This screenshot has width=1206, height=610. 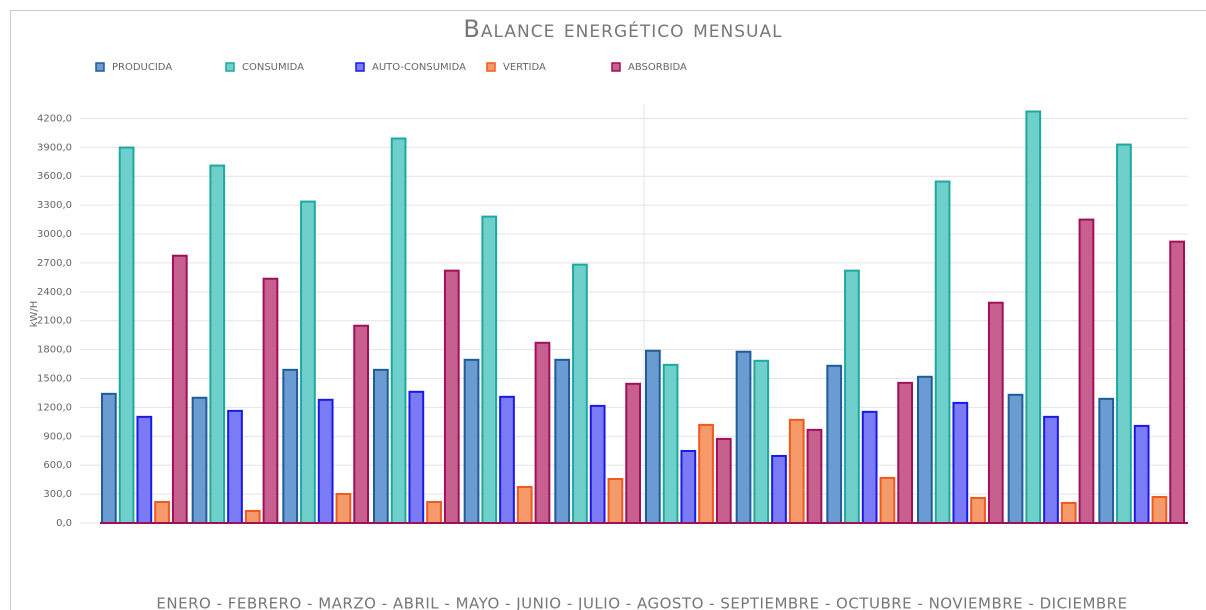 What do you see at coordinates (273, 67) in the screenshot?
I see `legend-label: CONSUMIDA` at bounding box center [273, 67].